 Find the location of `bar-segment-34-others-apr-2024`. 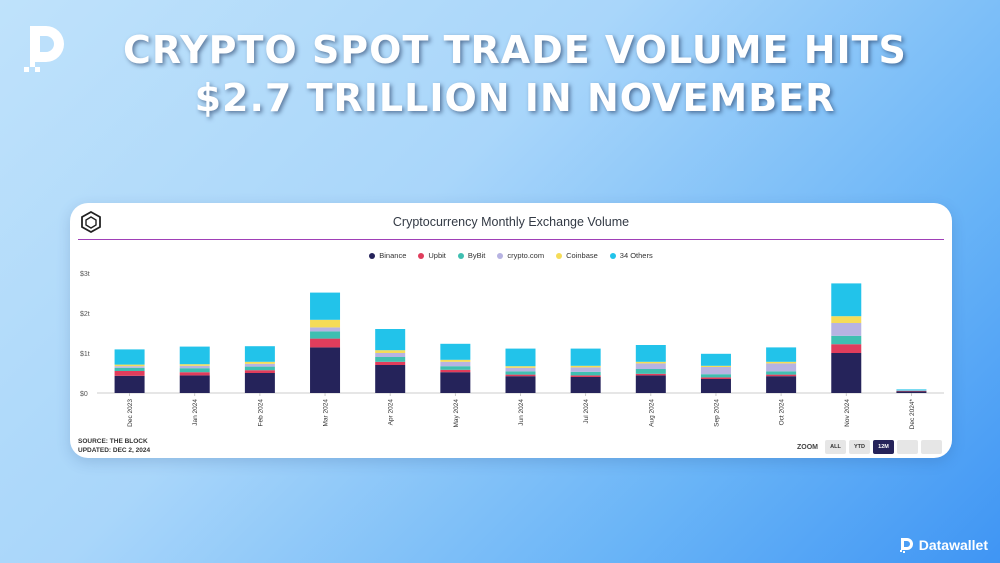

bar-segment-34-others-apr-2024 is located at coordinates (390, 340).